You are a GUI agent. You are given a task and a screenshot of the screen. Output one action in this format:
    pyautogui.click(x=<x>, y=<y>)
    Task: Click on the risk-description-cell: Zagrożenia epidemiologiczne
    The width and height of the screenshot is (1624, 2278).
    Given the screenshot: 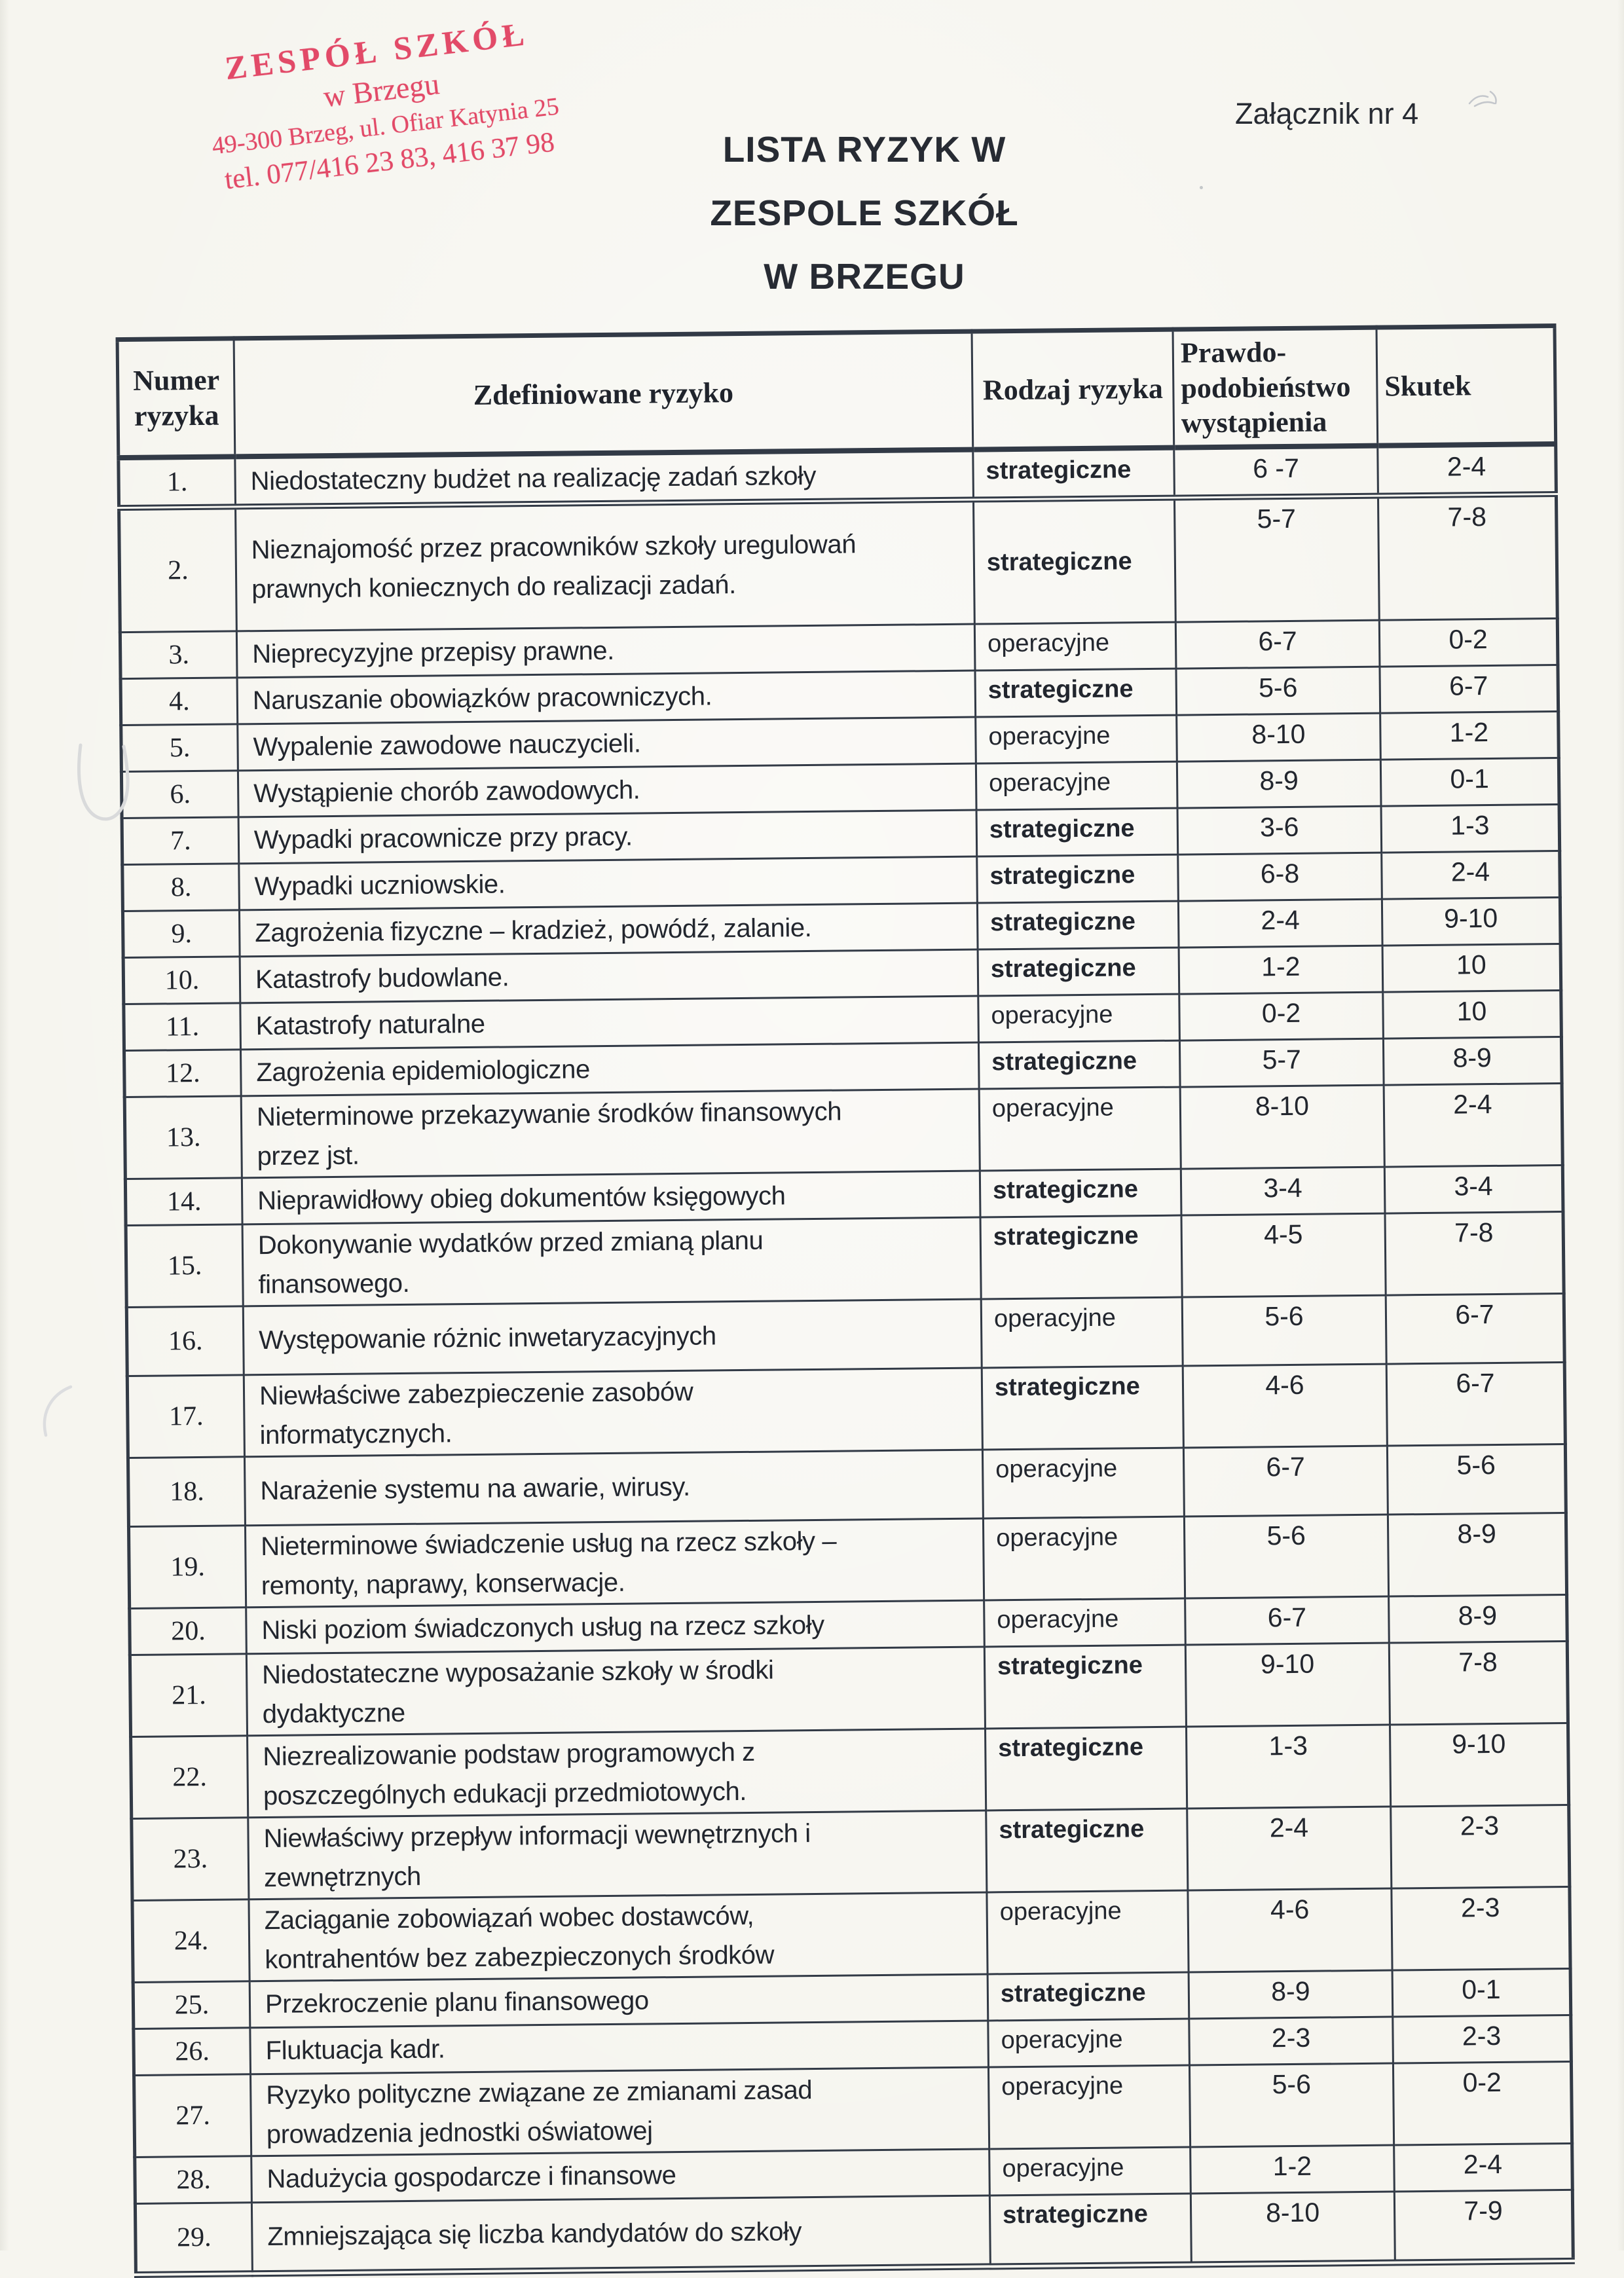 What is the action you would take?
    pyautogui.click(x=610, y=1069)
    